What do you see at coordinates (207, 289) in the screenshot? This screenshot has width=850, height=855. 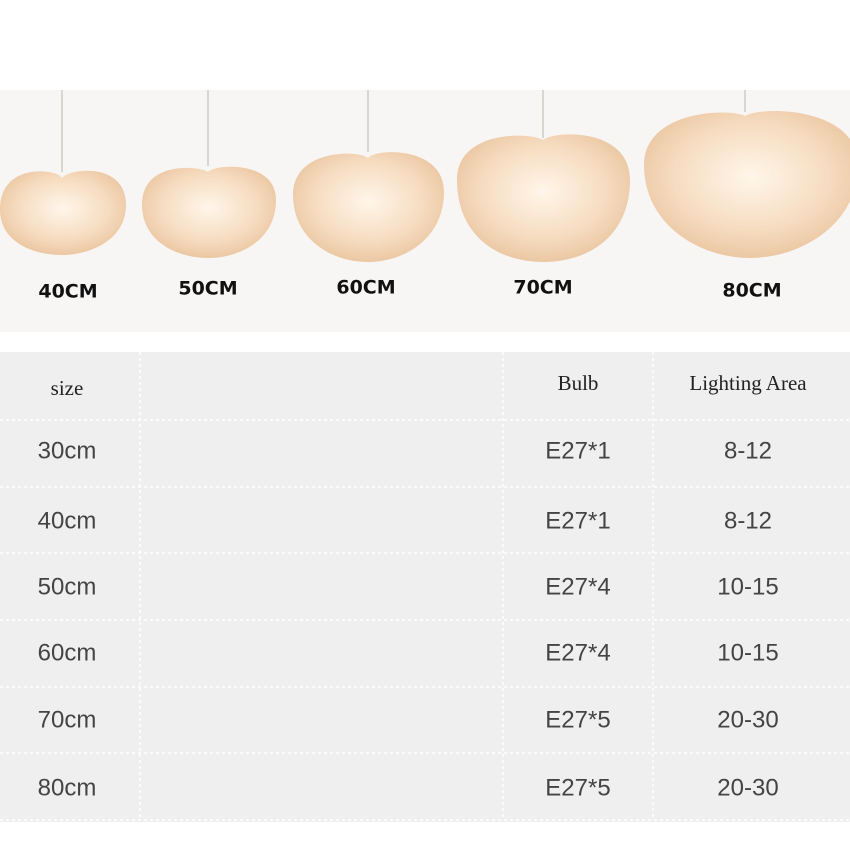 I see `size-label: 50CM` at bounding box center [207, 289].